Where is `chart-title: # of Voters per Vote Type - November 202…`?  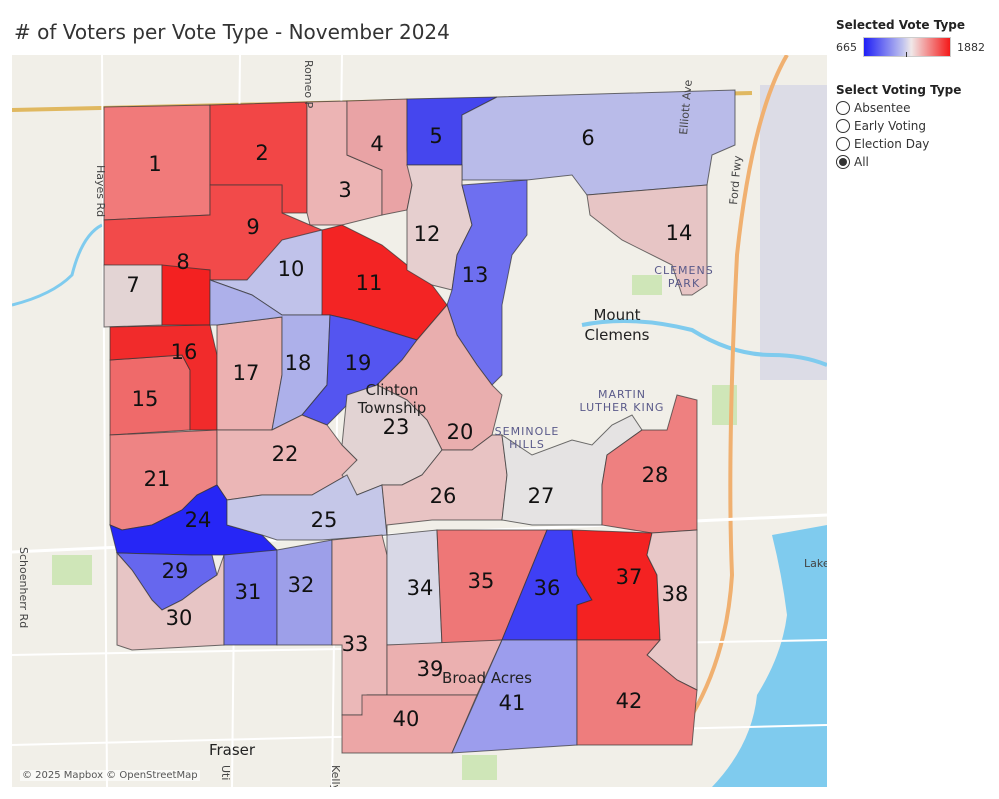
chart-title: # of Voters per Vote Type - November 202… is located at coordinates (232, 32).